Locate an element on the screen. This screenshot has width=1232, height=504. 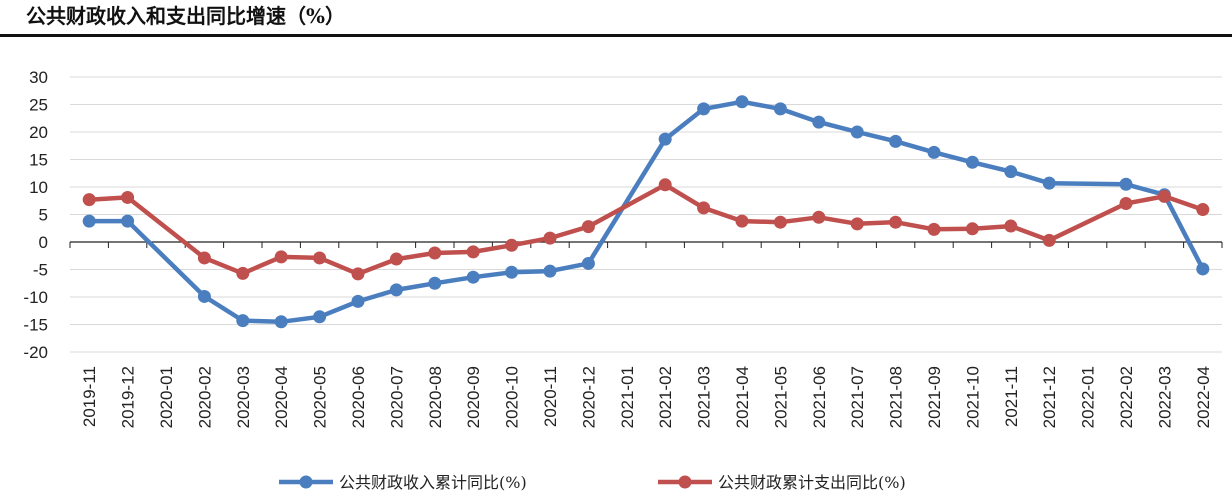
x-tick-label: 2020-04 is located at coordinates (281, 397).